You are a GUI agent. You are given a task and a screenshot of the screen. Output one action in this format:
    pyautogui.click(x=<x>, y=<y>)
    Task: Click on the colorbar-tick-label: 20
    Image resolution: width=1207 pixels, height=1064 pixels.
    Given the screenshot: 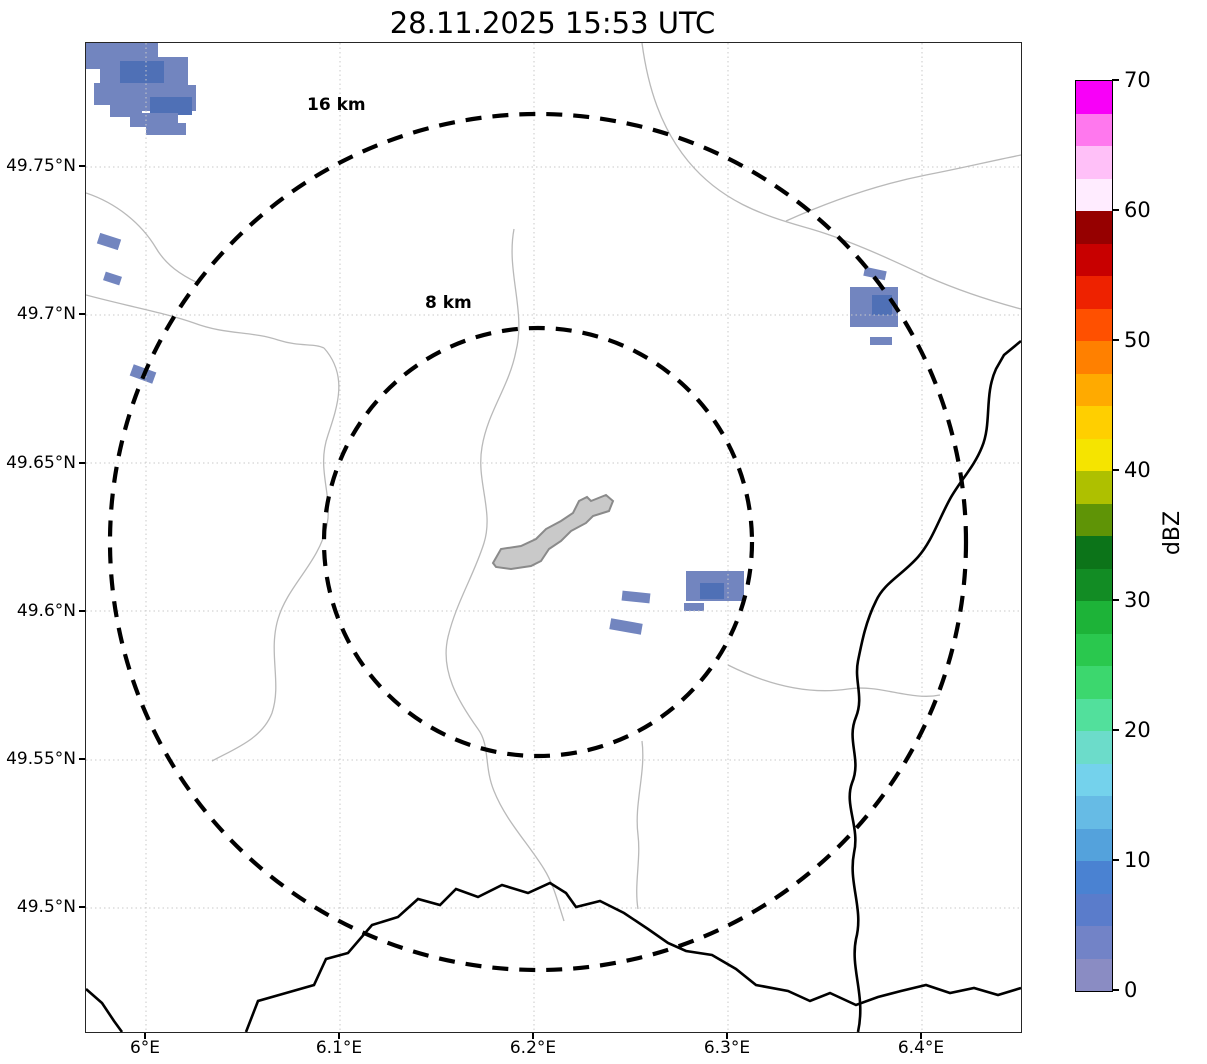 What is the action you would take?
    pyautogui.click(x=1137, y=730)
    